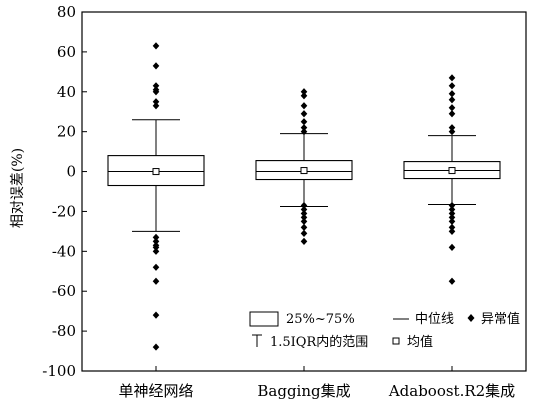  Describe the element at coordinates (59, 371) in the screenshot. I see `y-tick-label: -100` at that location.